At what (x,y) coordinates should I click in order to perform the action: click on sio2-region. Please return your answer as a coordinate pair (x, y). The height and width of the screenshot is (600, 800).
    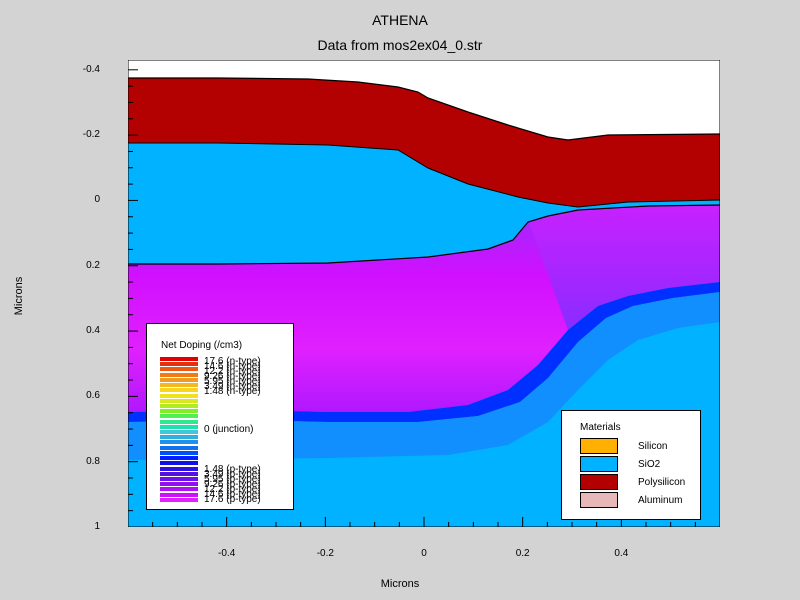
    Looking at the image, I should click on (424, 203).